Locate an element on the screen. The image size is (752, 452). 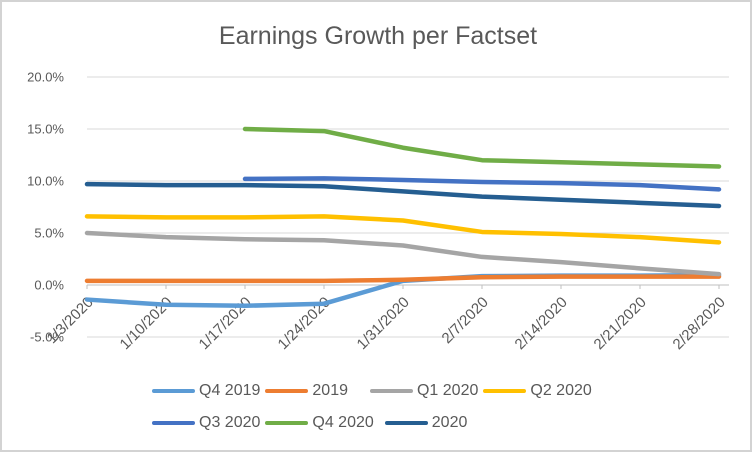
legend-label: Q1 2020 is located at coordinates (447, 390).